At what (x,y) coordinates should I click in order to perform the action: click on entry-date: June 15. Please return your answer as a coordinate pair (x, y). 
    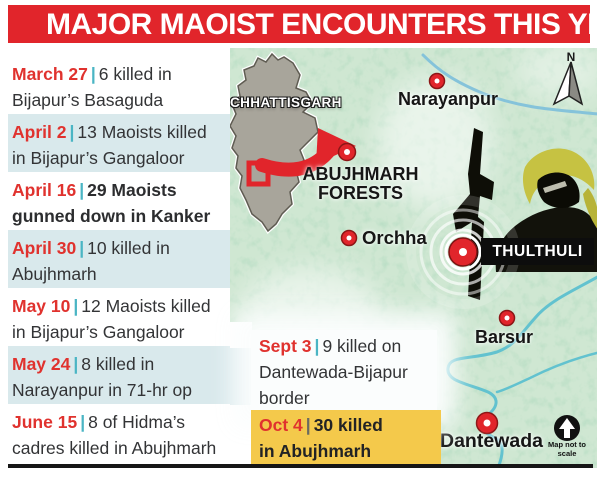
    Looking at the image, I should click on (45, 422).